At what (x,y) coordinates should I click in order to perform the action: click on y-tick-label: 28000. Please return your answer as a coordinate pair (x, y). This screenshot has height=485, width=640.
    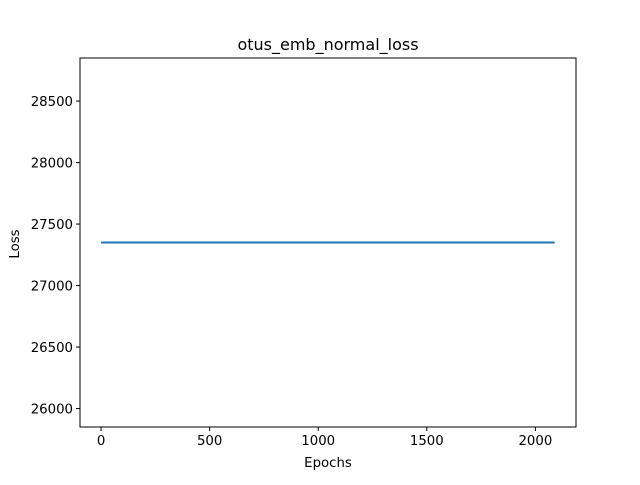
    Looking at the image, I should click on (52, 164).